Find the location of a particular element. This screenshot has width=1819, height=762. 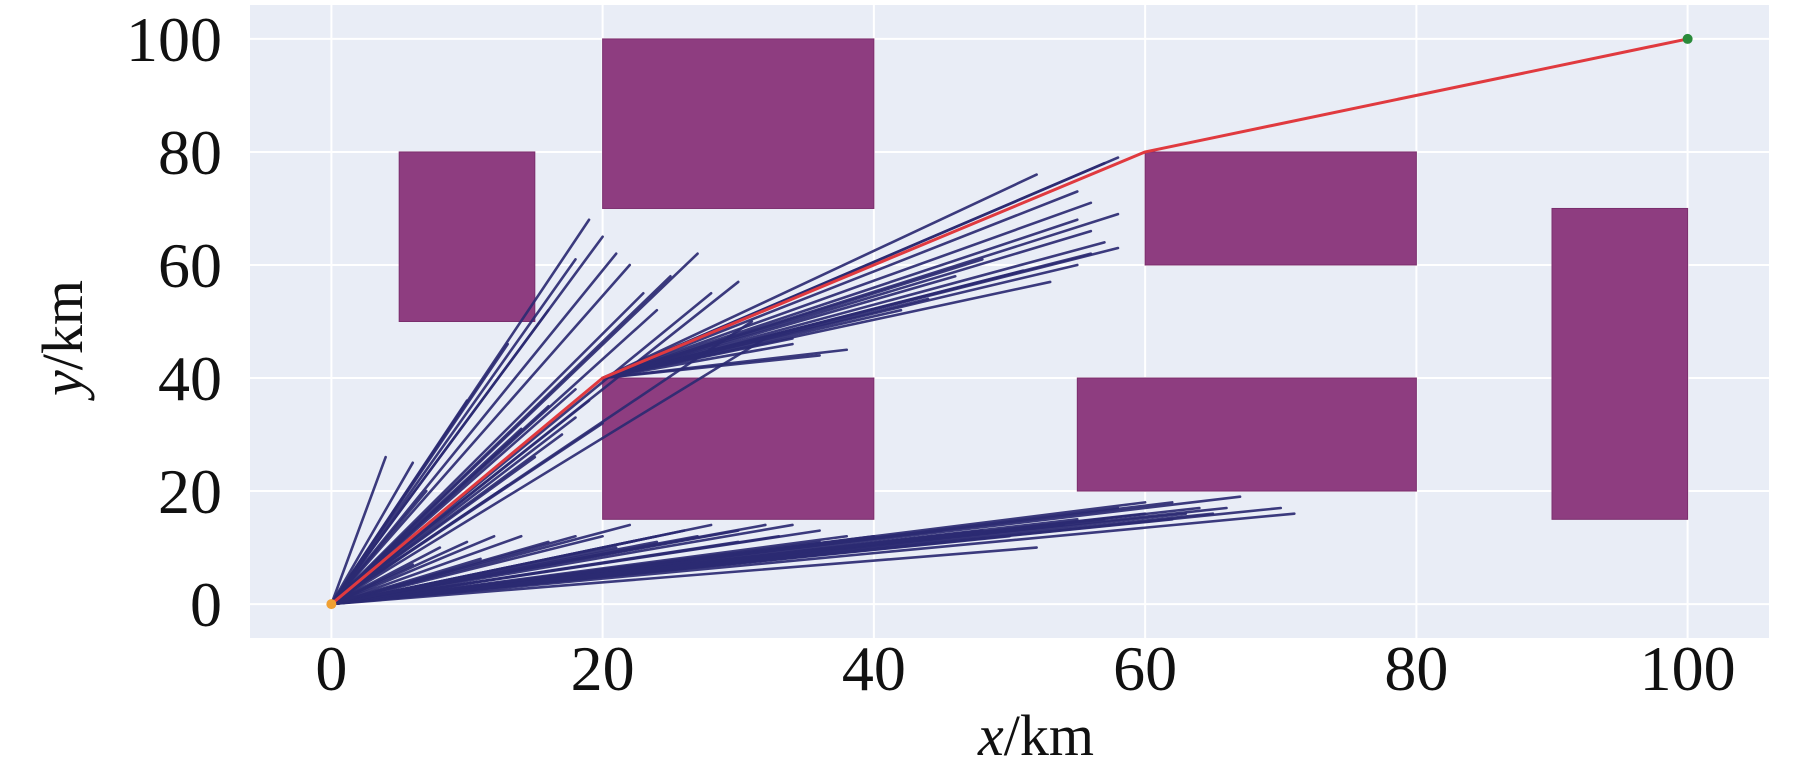

x-tick-label: 100 is located at coordinates (1688, 668).